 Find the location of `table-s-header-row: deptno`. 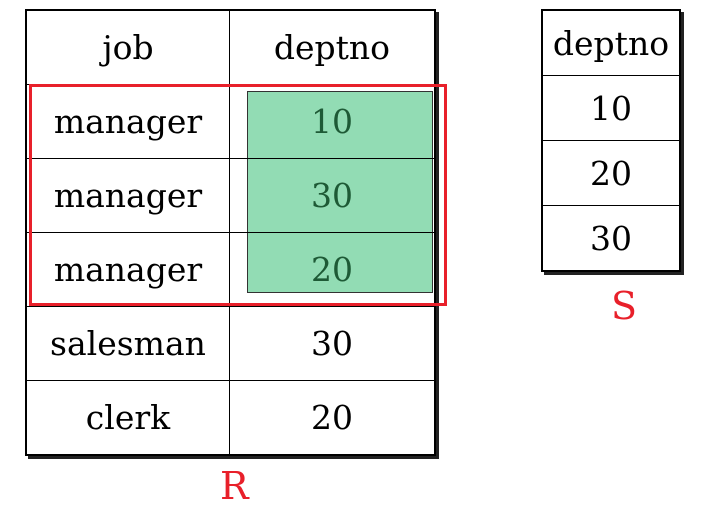

table-s-header-row: deptno is located at coordinates (611, 42).